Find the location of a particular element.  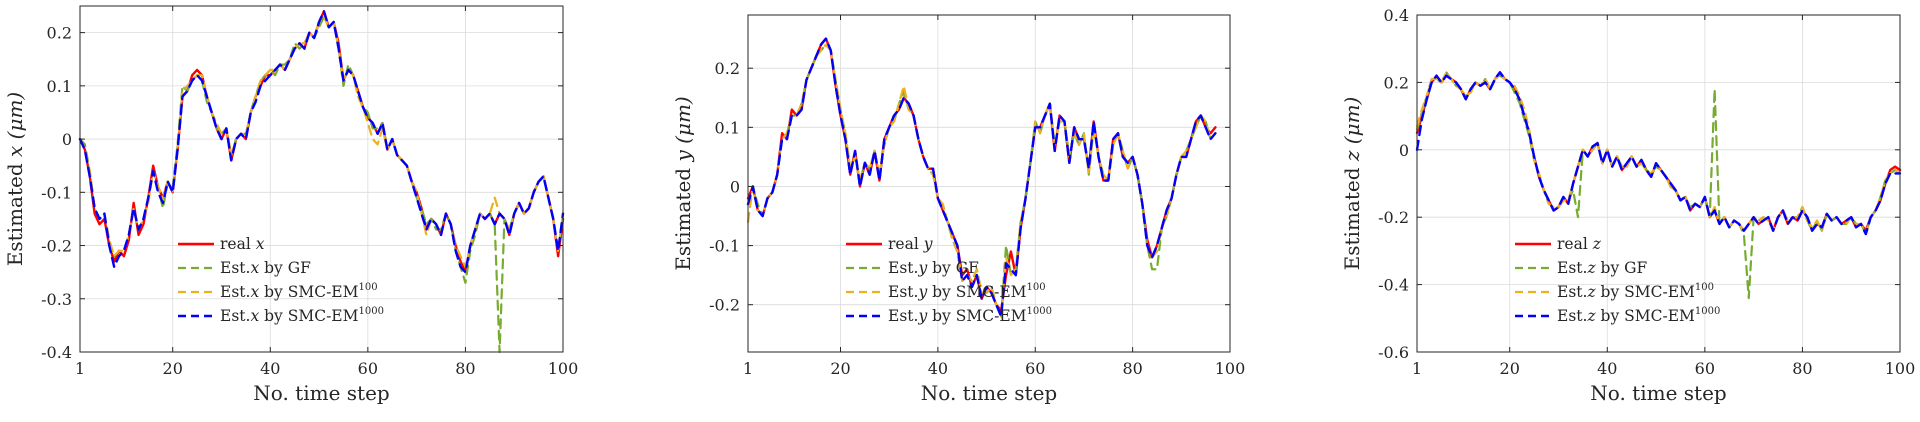

legend-label-3: Est.x by SMC-EM100 is located at coordinates (299, 291).